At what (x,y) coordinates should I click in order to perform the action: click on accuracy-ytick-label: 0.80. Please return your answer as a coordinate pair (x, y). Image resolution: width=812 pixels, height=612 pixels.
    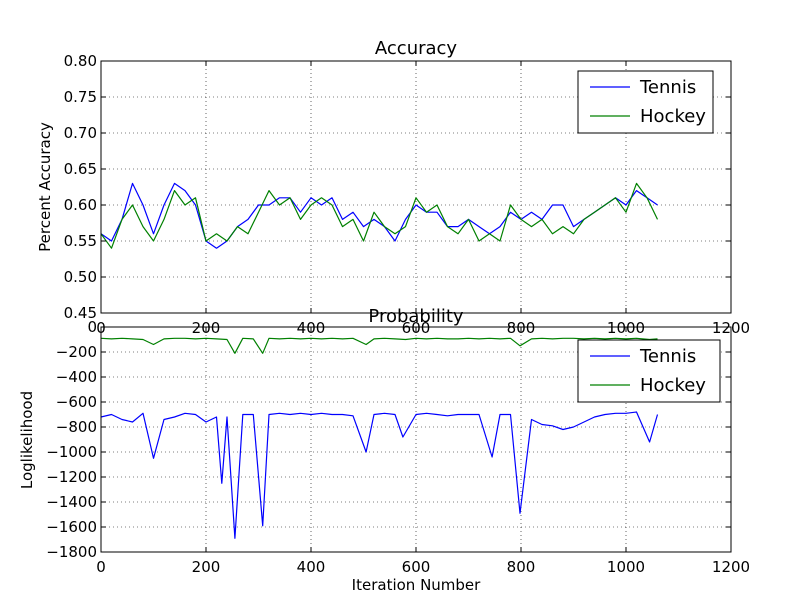
    Looking at the image, I should click on (80, 61).